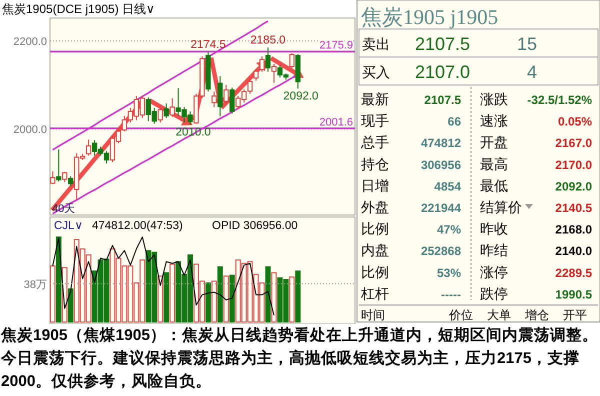 This screenshot has width=600, height=396. I want to click on text: 2140.0, so click(573, 251).